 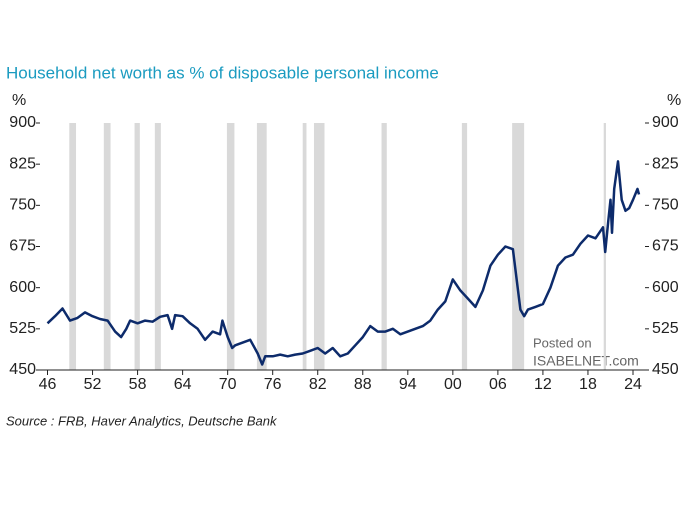 I want to click on y-tick-label: 750, so click(x=22, y=205).